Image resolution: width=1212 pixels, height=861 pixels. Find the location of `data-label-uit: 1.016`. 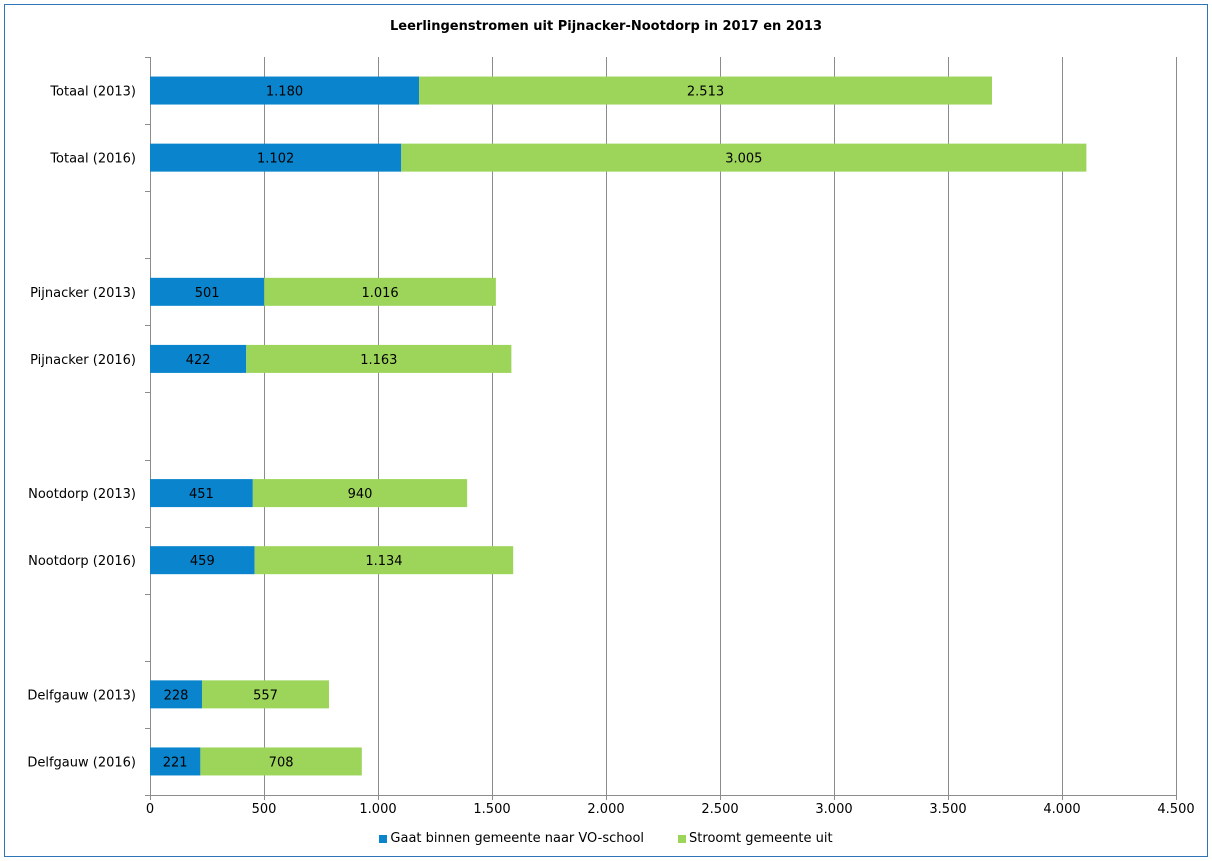

data-label-uit: 1.016 is located at coordinates (379, 293).